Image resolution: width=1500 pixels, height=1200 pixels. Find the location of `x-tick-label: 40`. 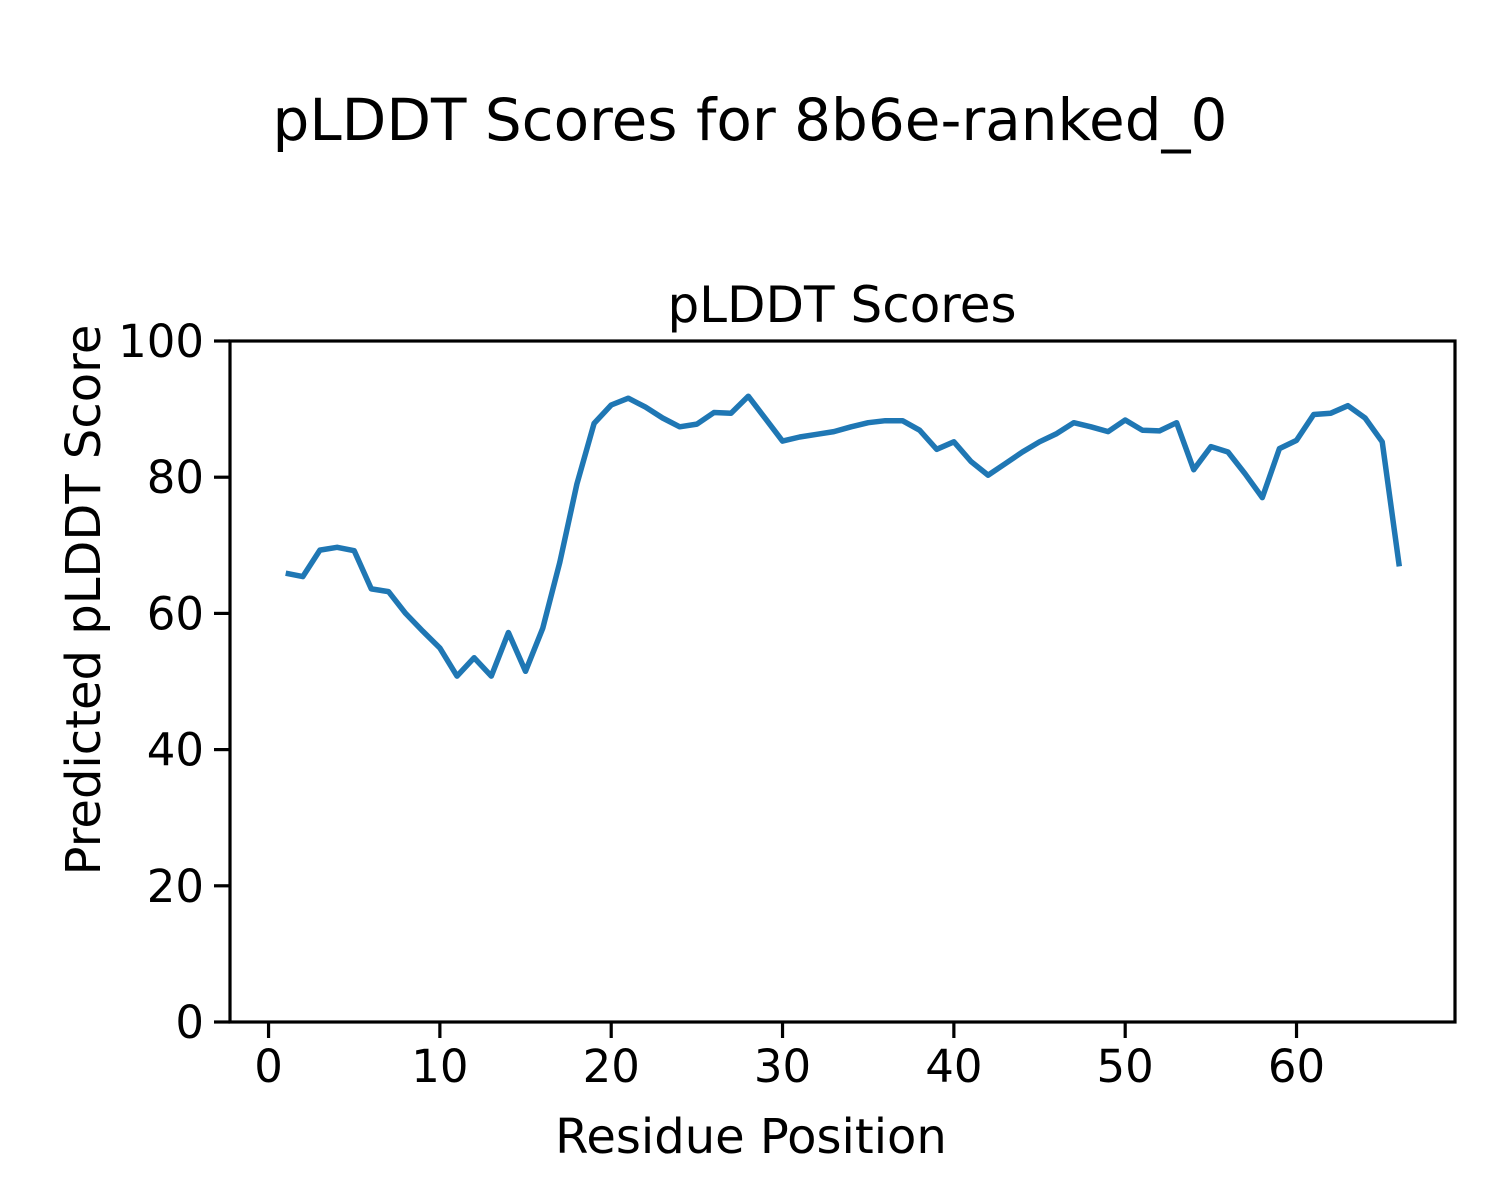

x-tick-label: 40 is located at coordinates (953, 1066).